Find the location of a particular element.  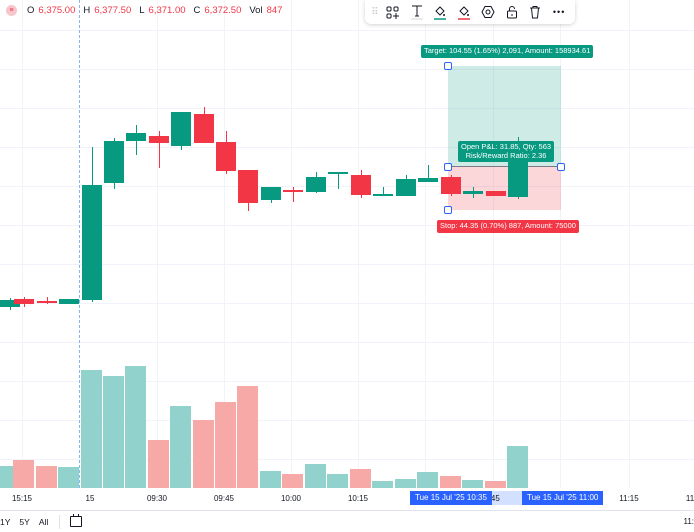

time-tick: 11:15 is located at coordinates (629, 498).